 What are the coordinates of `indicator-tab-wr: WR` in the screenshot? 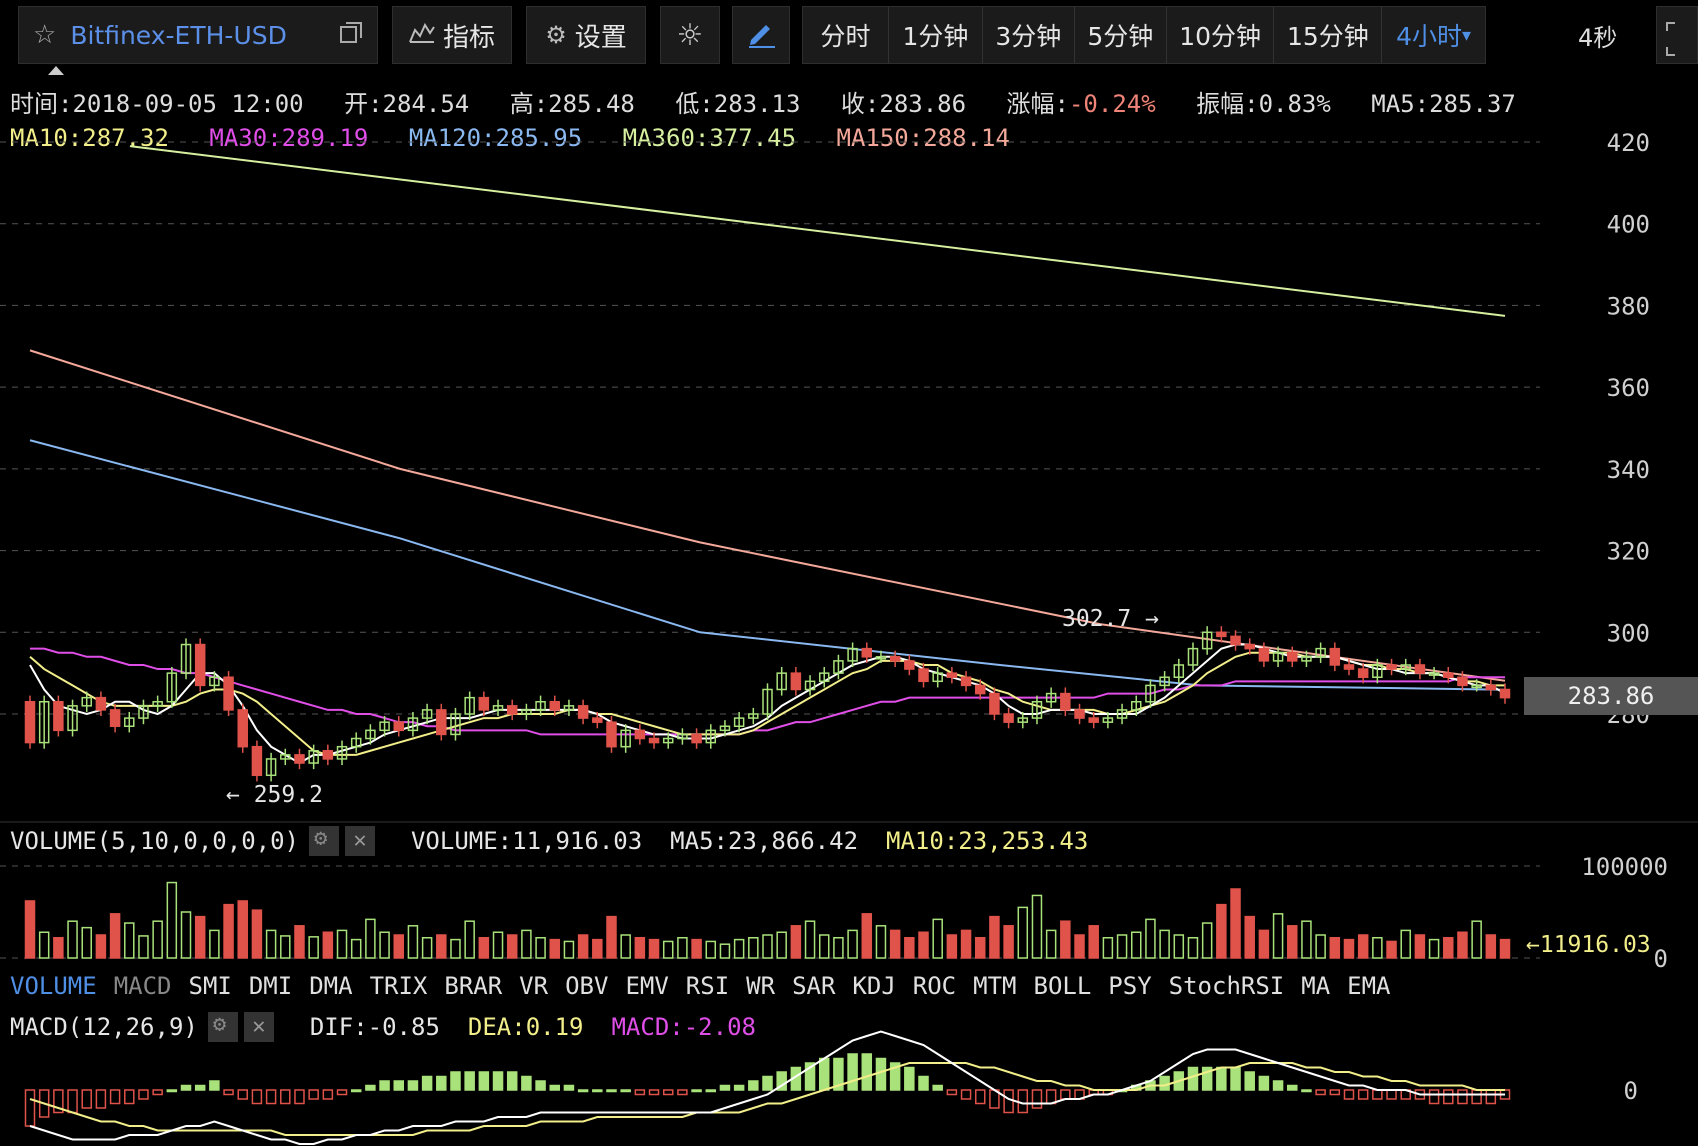 It's located at (761, 986).